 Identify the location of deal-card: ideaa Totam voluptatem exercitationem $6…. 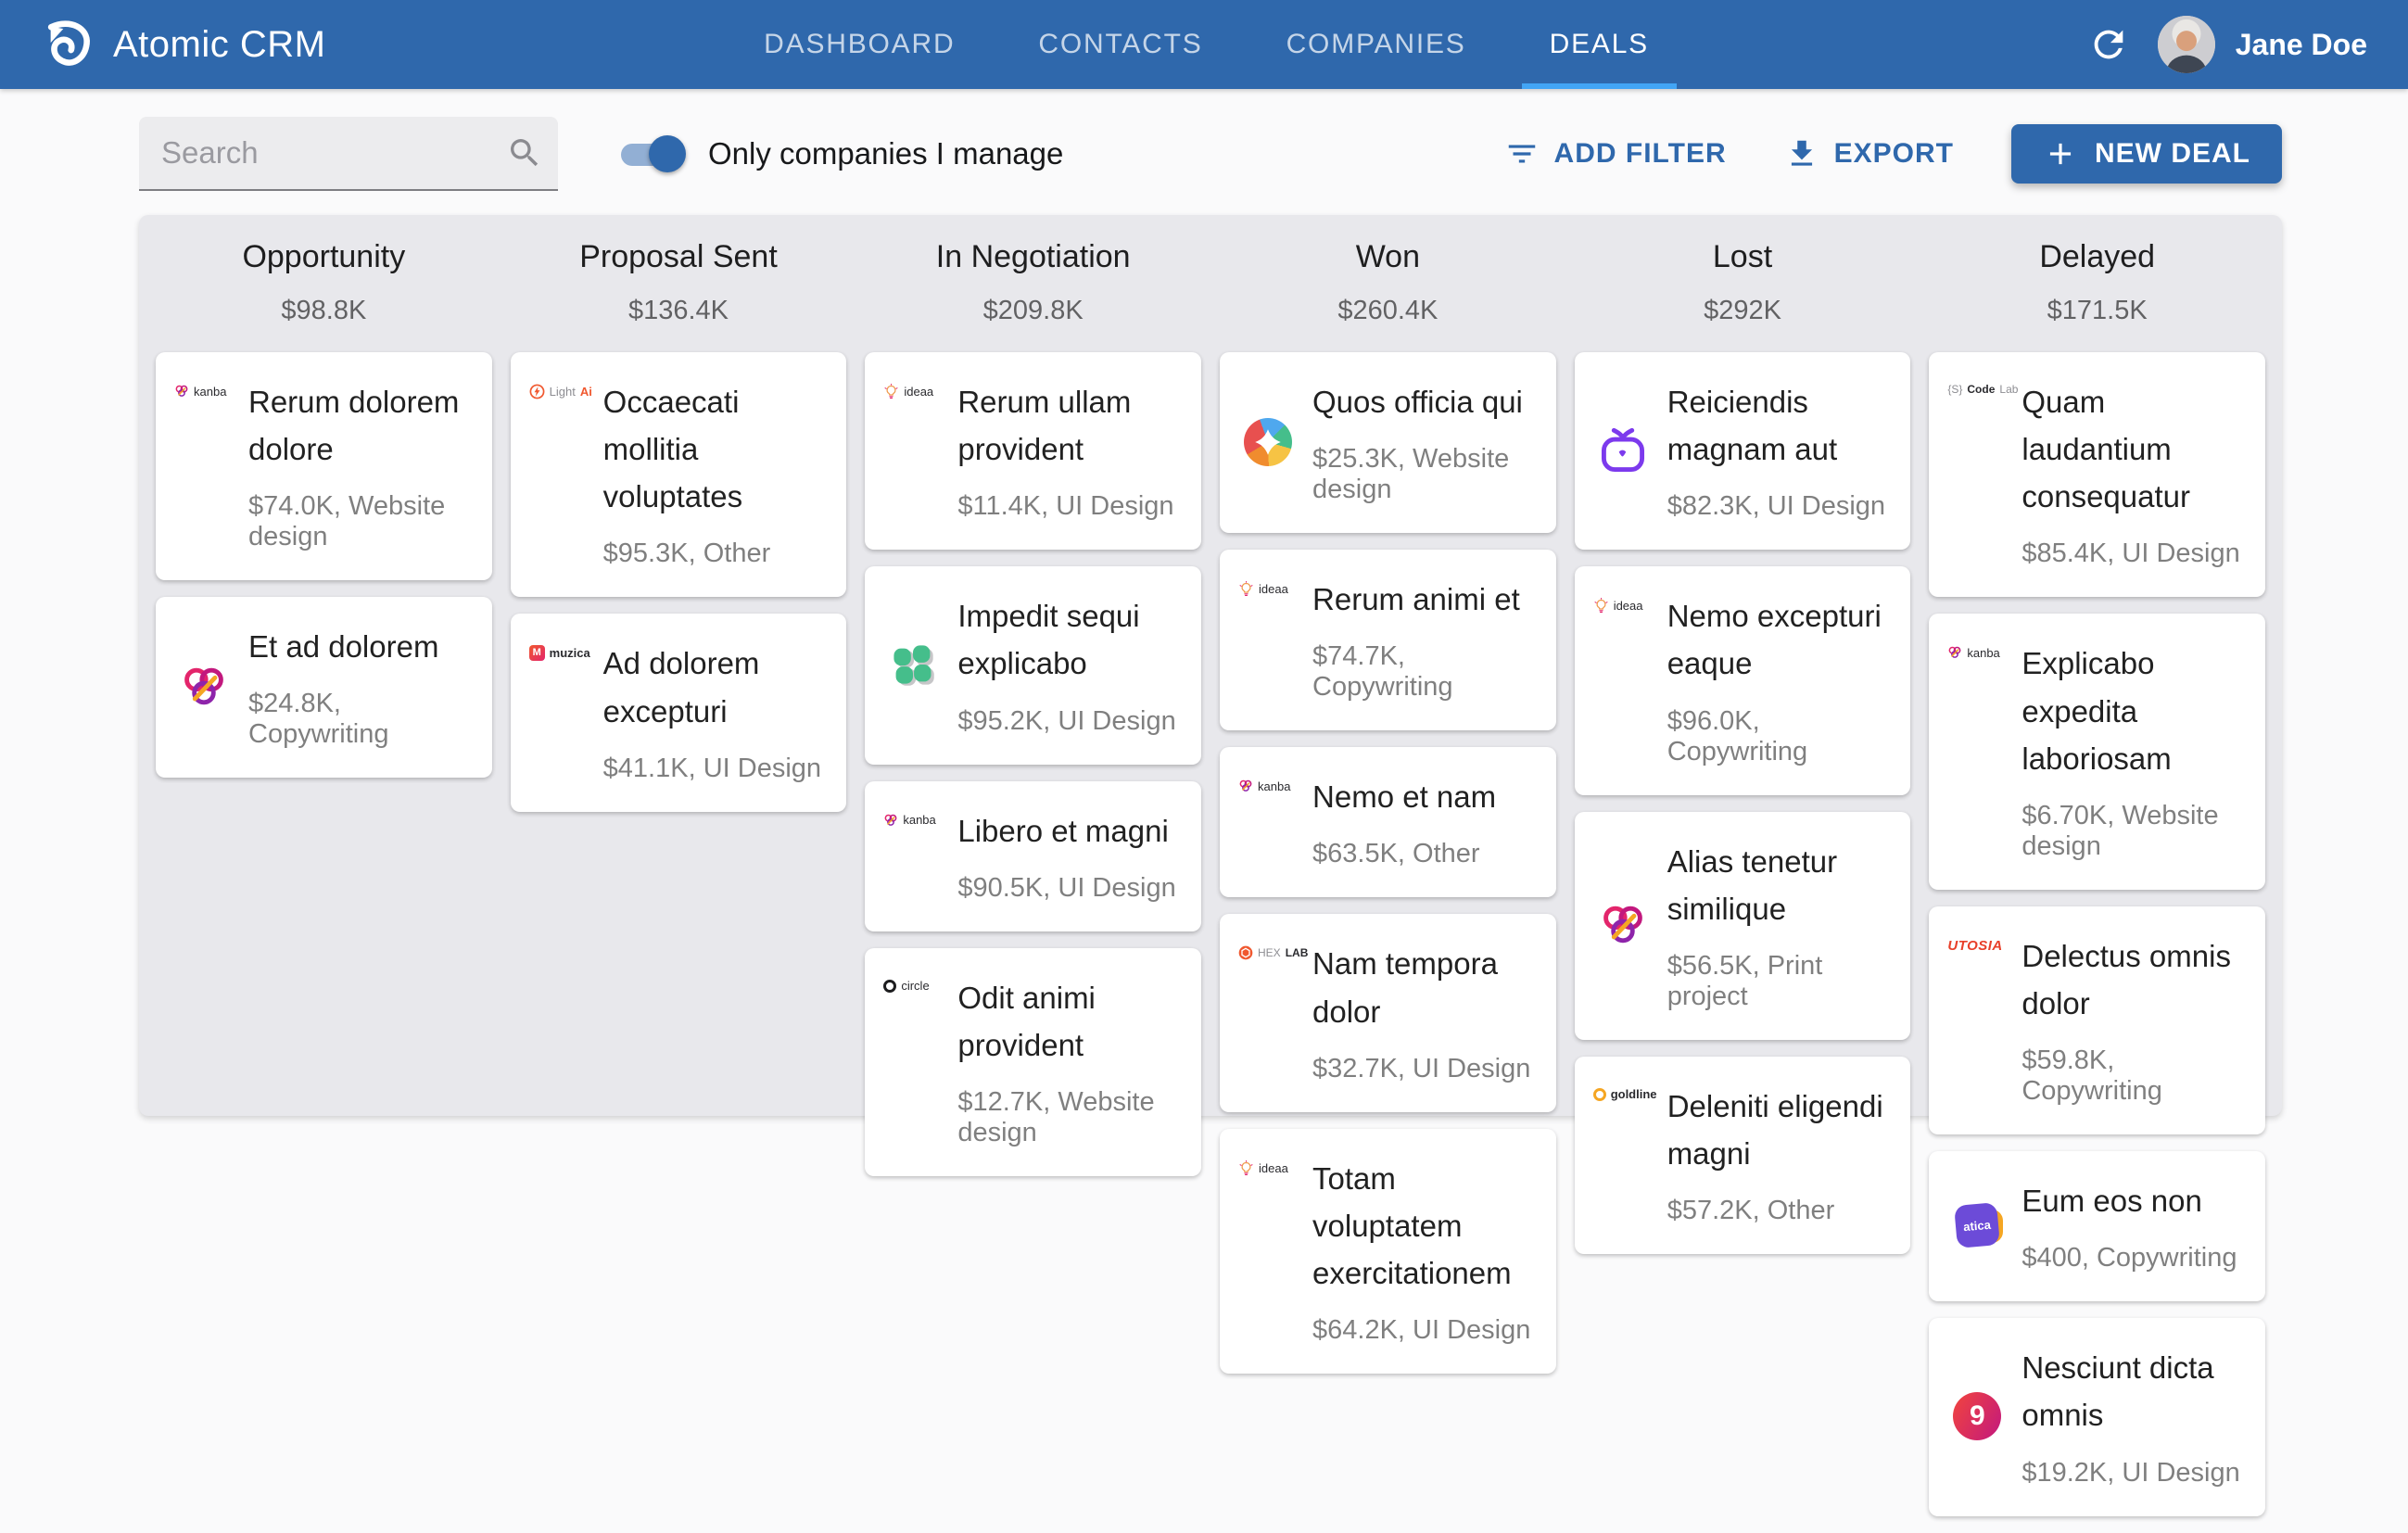
(1388, 1251).